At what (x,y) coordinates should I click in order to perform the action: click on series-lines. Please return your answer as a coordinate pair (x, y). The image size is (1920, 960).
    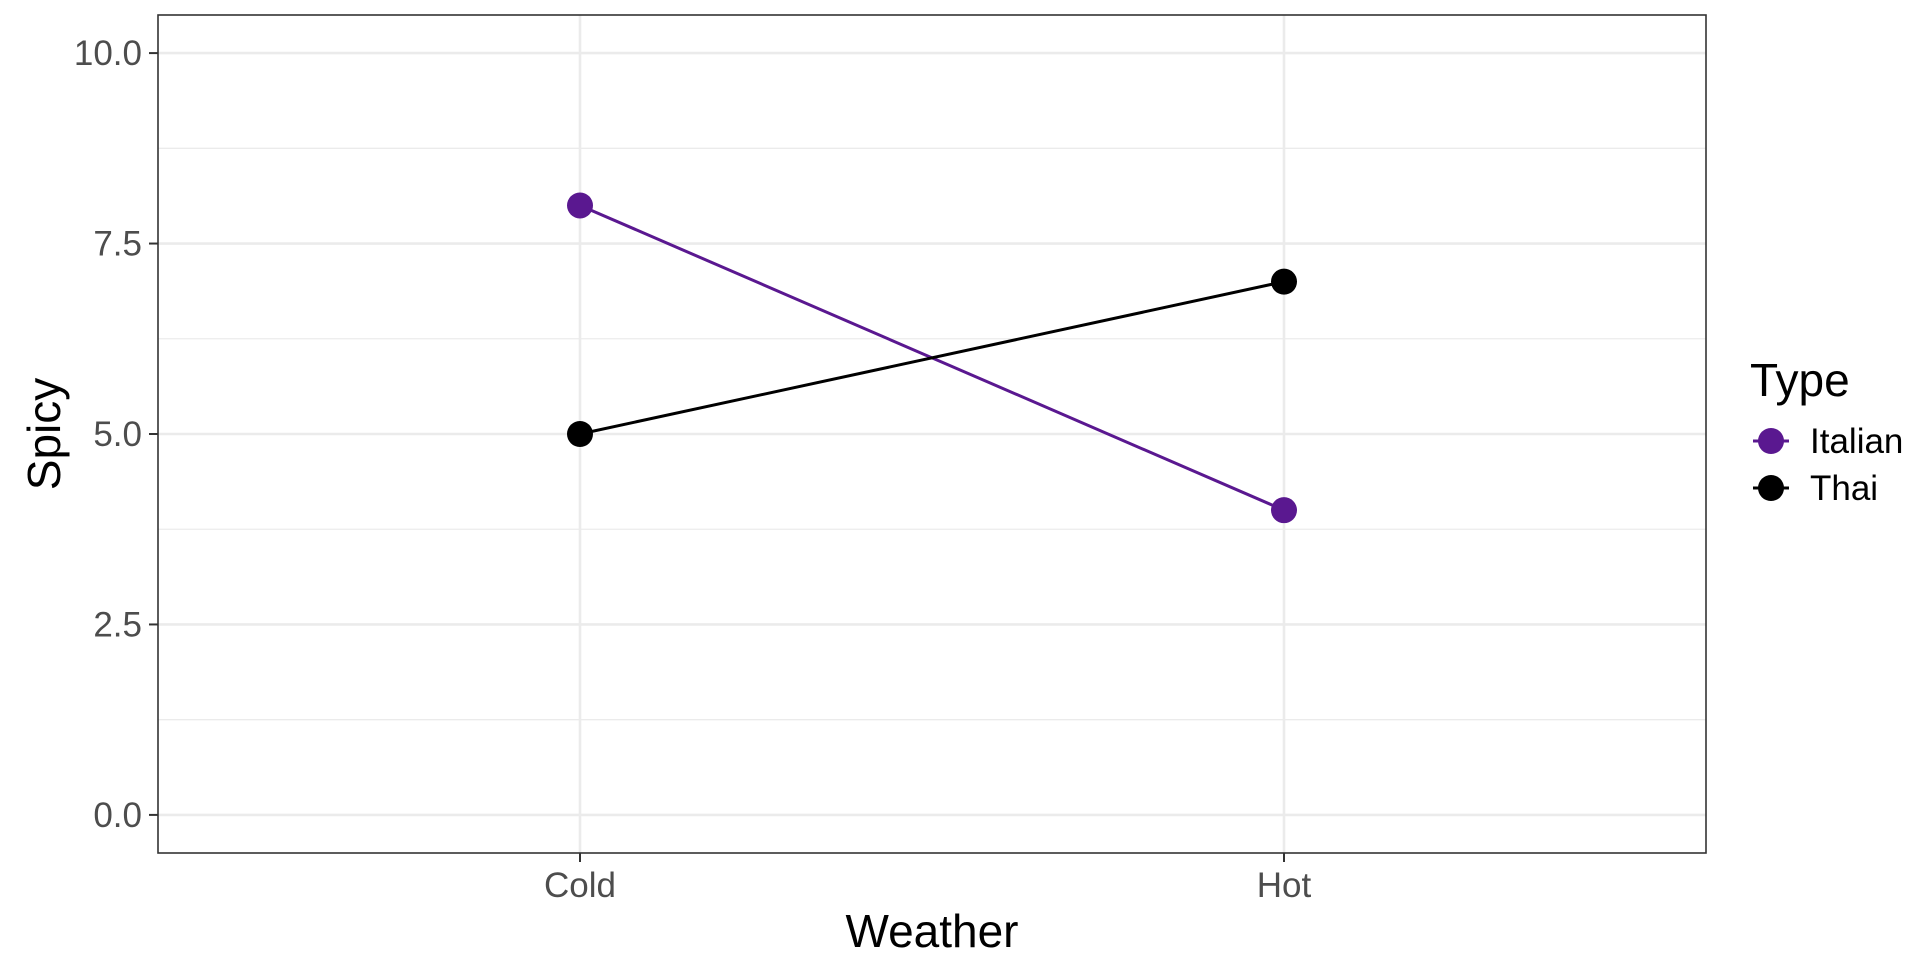
    Looking at the image, I should click on (932, 358).